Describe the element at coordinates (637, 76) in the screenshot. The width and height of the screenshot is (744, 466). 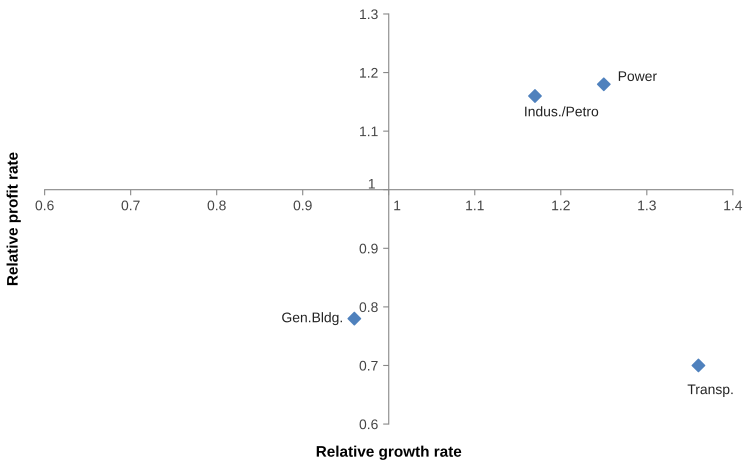
I see `annotation: Power` at that location.